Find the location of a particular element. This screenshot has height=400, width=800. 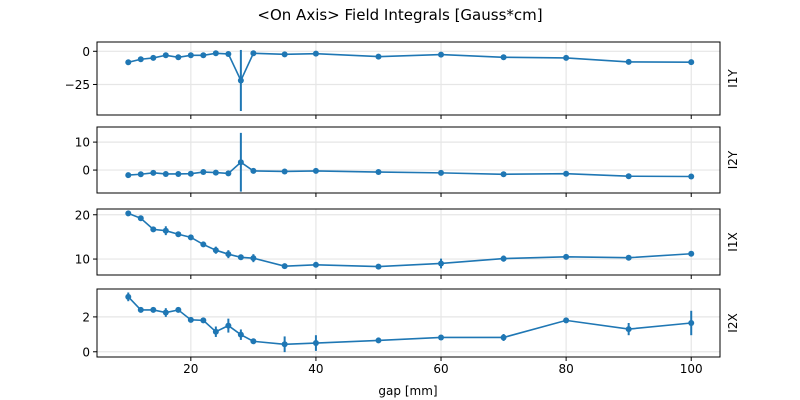

y-axis-label: I2X is located at coordinates (733, 322).